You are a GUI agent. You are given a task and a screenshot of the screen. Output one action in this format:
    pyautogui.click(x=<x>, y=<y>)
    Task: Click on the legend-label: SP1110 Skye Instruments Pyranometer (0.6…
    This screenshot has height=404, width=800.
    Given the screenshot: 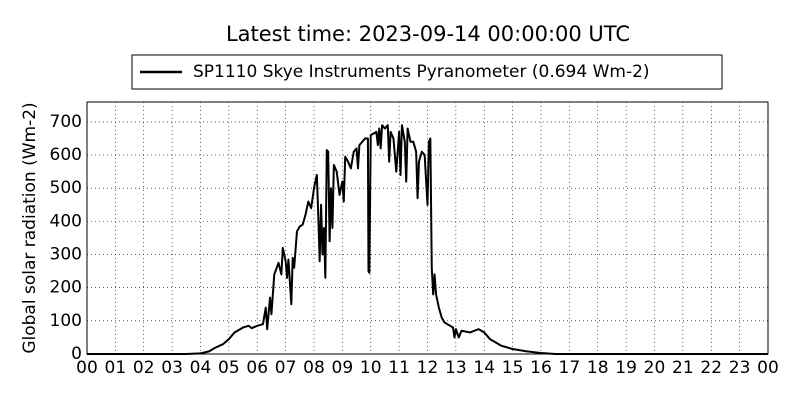 What is the action you would take?
    pyautogui.click(x=421, y=72)
    